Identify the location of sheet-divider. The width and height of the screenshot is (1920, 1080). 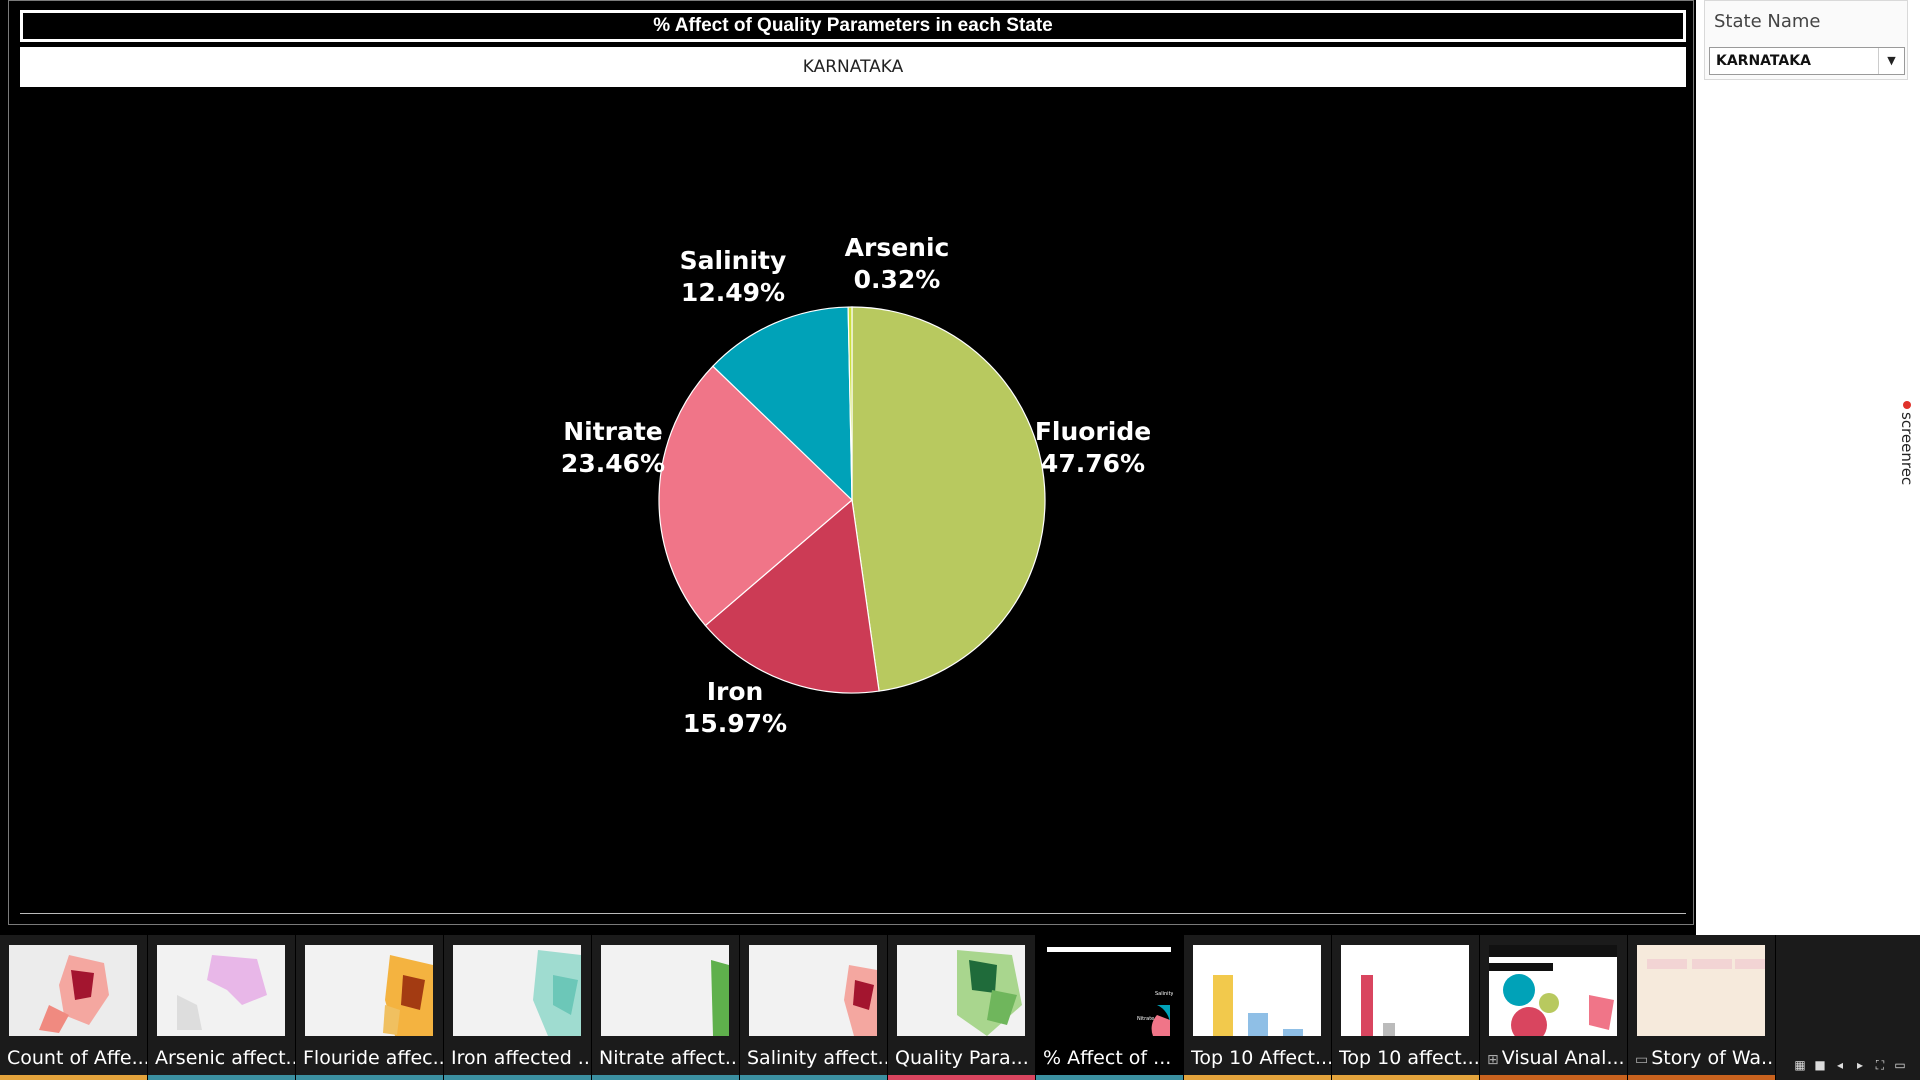
(853, 913).